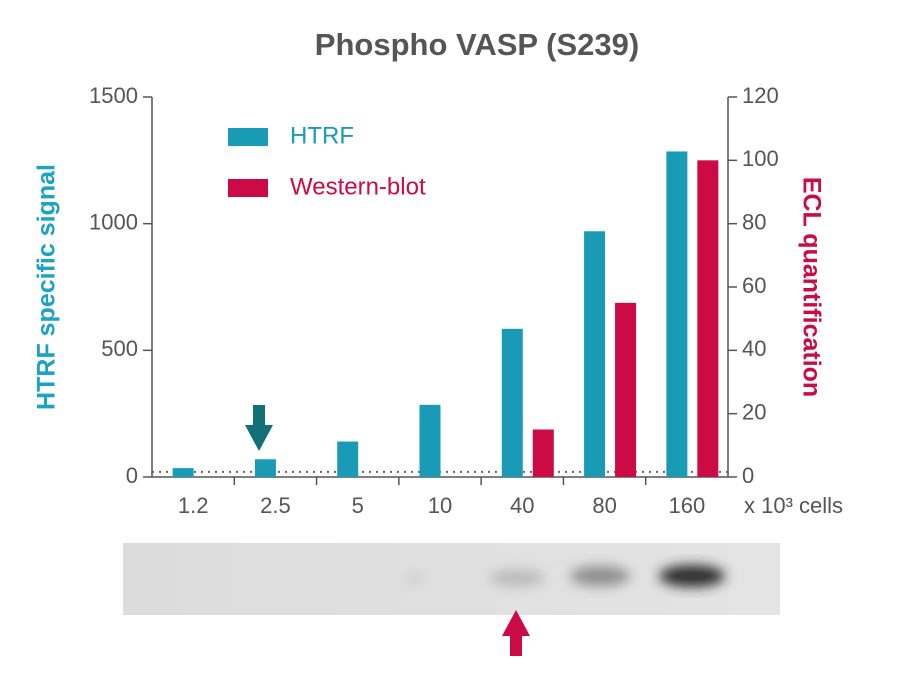 The height and width of the screenshot is (685, 900). What do you see at coordinates (259, 428) in the screenshot?
I see `arrow-htrf` at bounding box center [259, 428].